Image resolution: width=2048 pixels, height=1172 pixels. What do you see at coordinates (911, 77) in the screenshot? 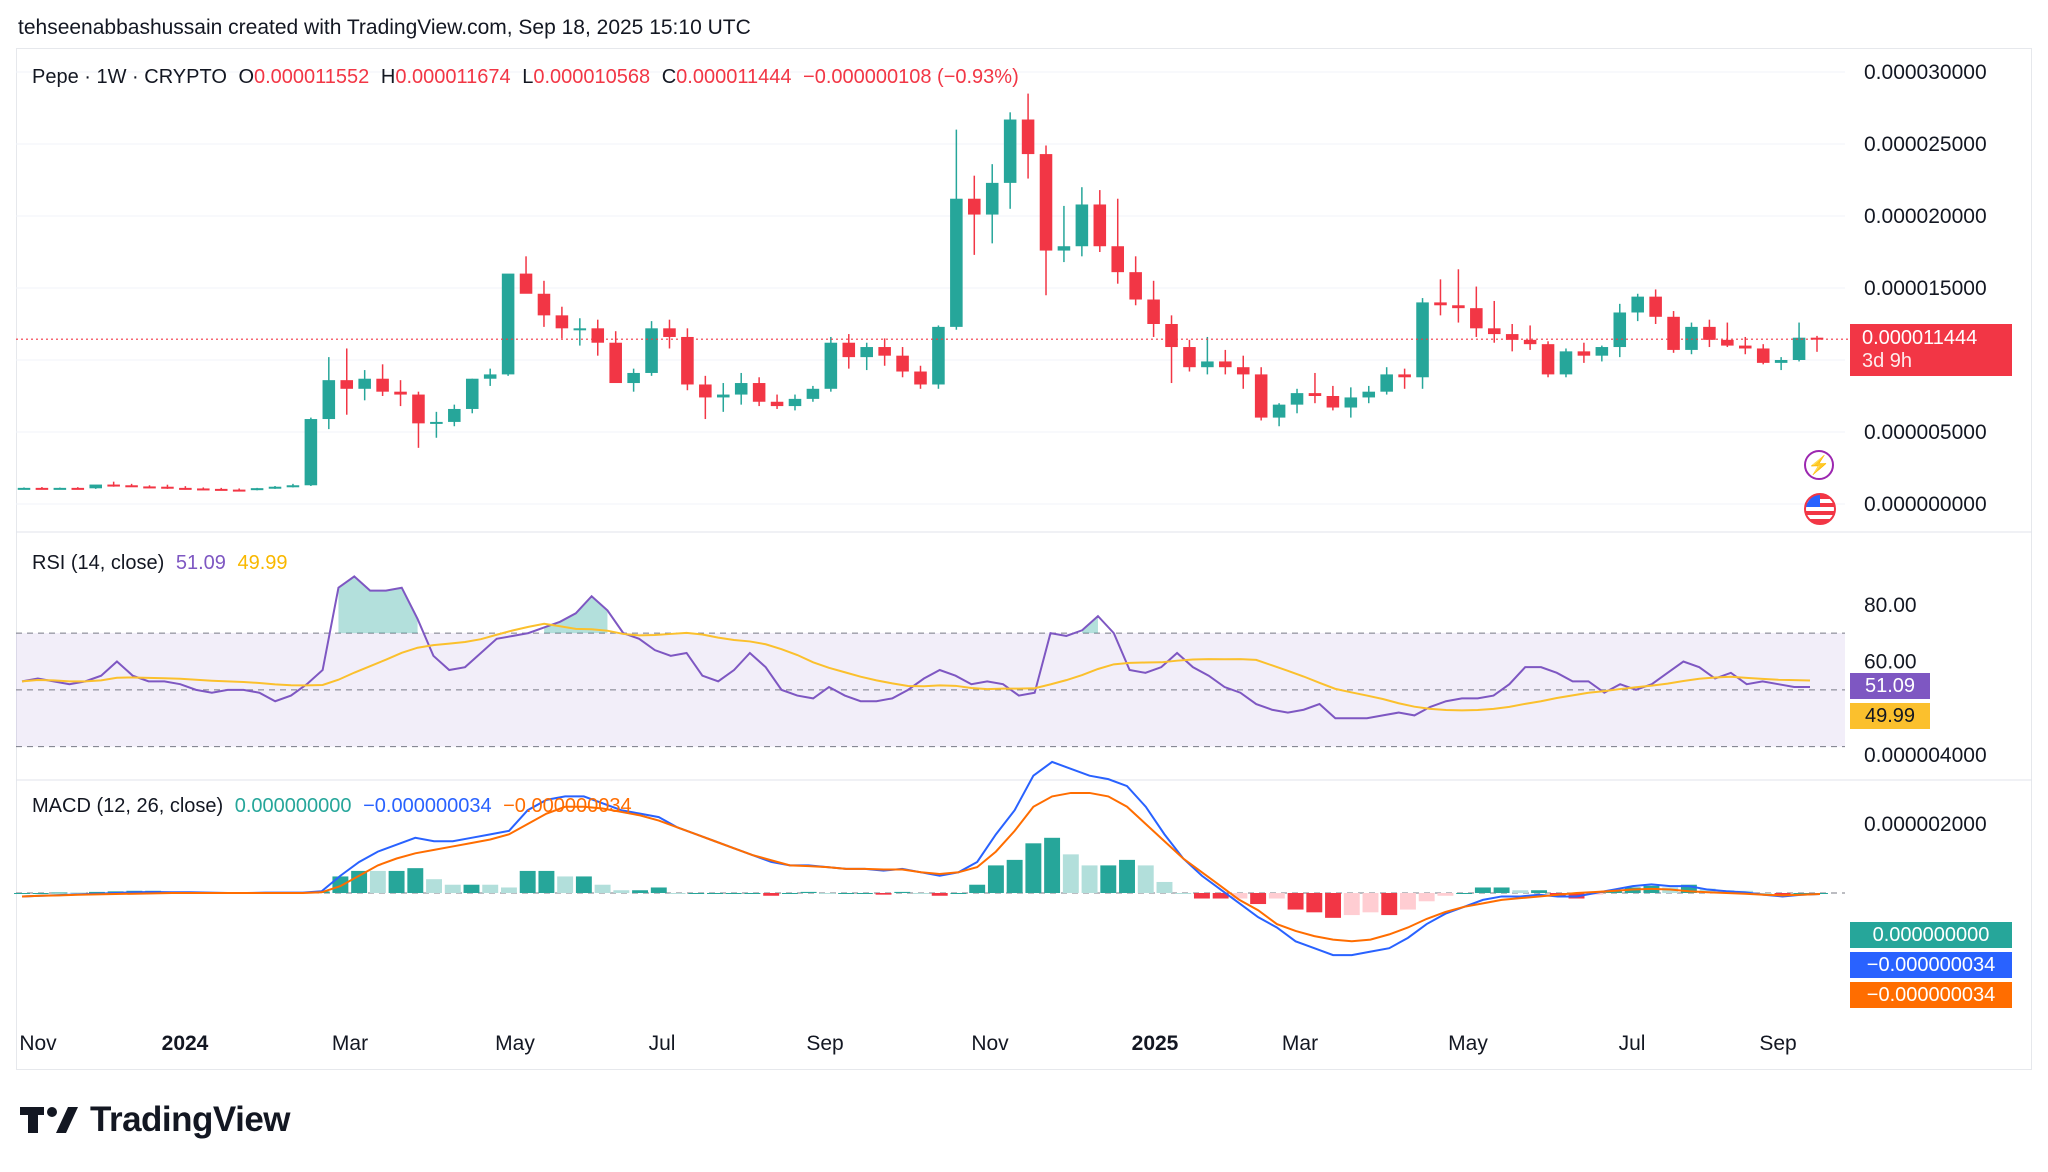
I see `change-value: −0.000000108 (−0.93%)` at bounding box center [911, 77].